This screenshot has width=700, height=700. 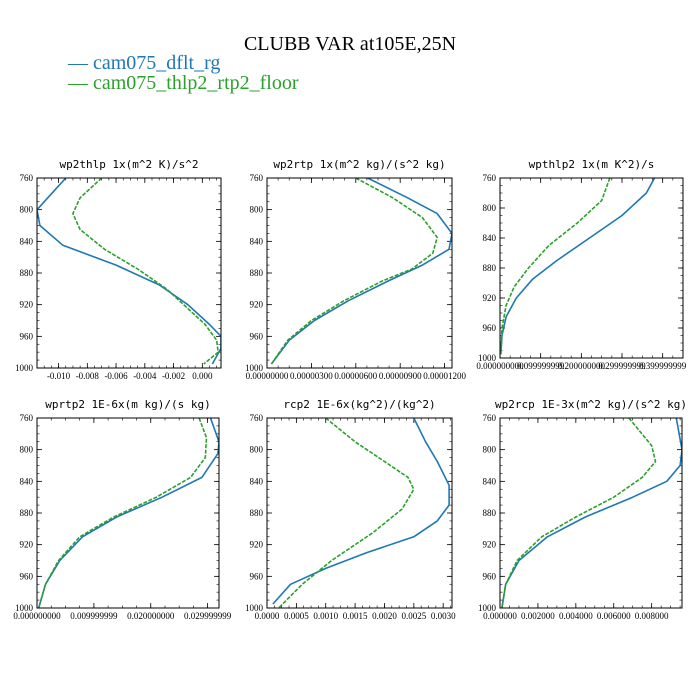 What do you see at coordinates (541, 366) in the screenshot?
I see `x-tick-label: 0.099999999` at bounding box center [541, 366].